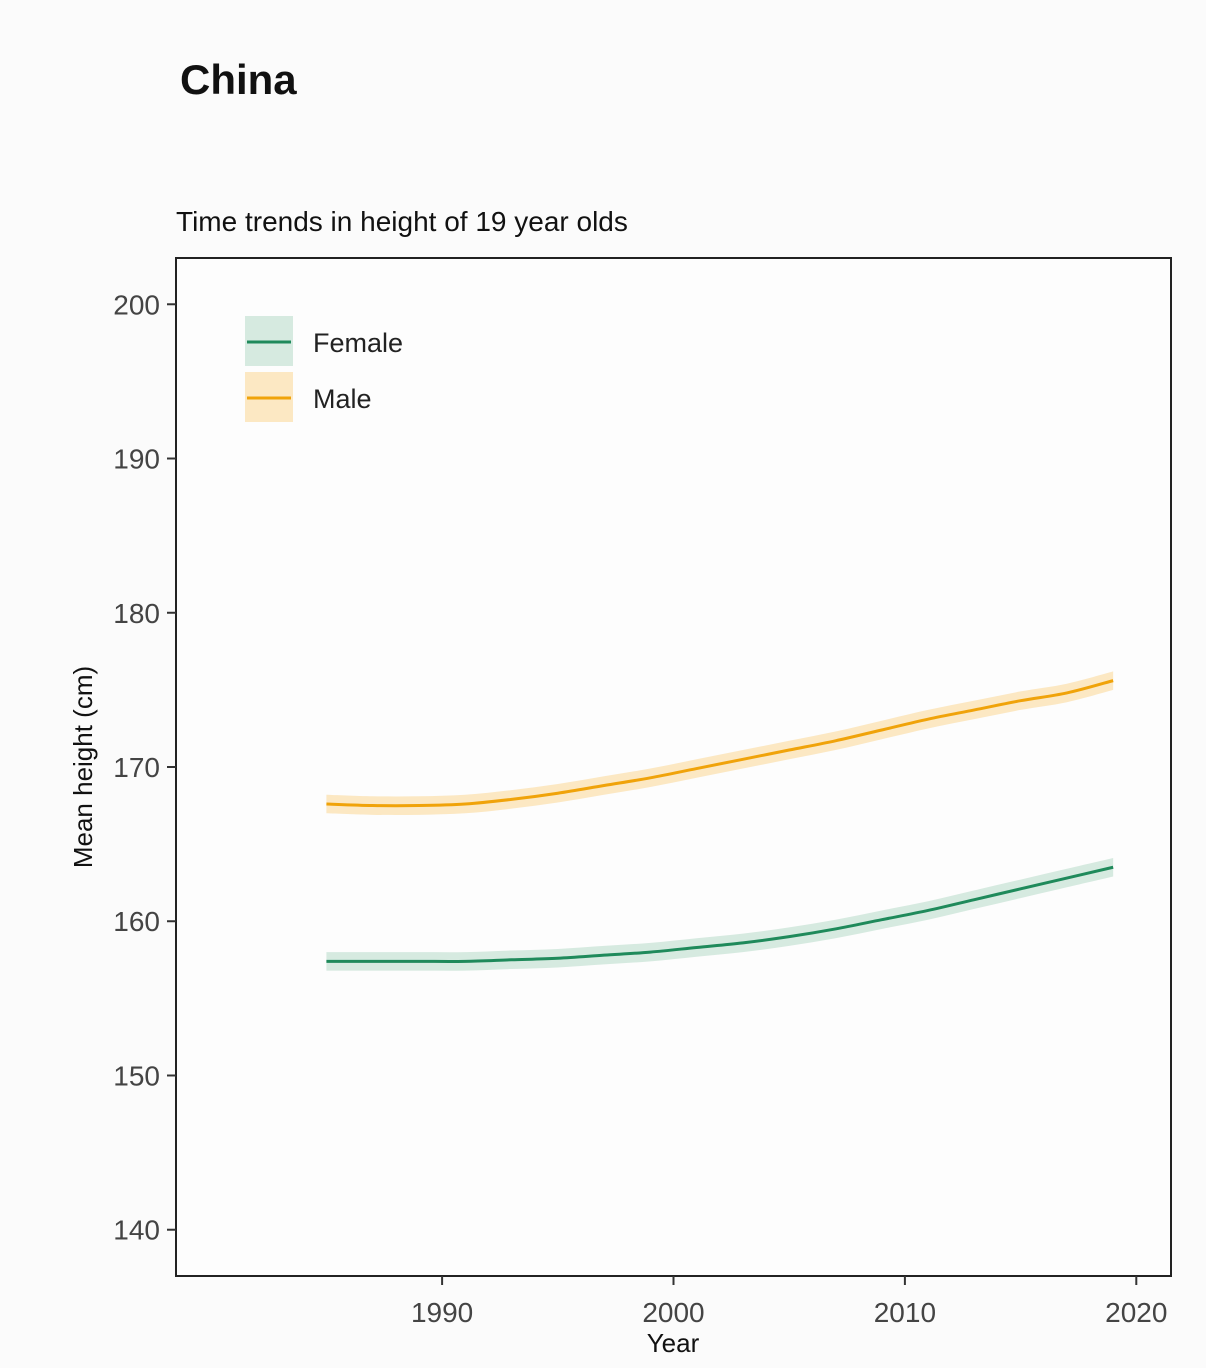  Describe the element at coordinates (789, 1302) in the screenshot. I see `x-axis: 1990 2000 2010 2020` at that location.